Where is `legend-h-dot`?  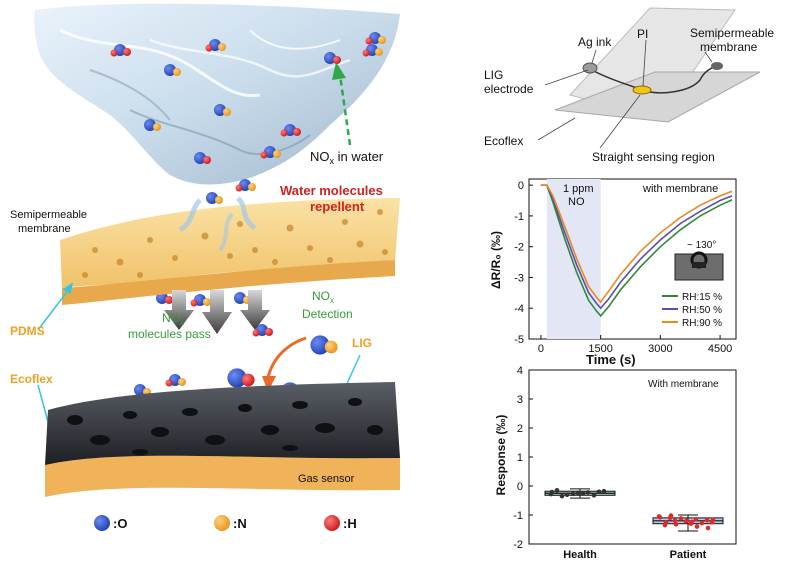
legend-h-dot is located at coordinates (332, 523).